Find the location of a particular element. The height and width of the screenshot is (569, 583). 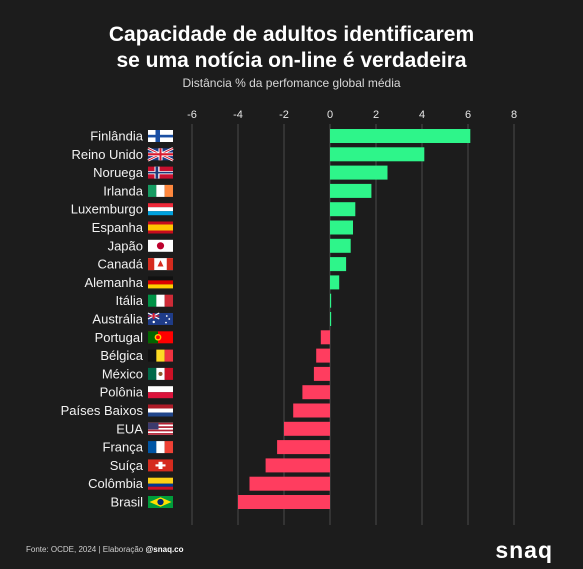

category-label: França is located at coordinates (123, 447).